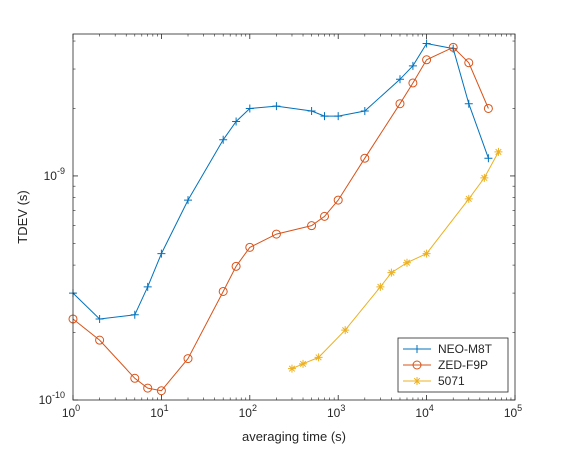  Describe the element at coordinates (424, 411) in the screenshot. I see `x-tick-label: 10⁴` at that location.